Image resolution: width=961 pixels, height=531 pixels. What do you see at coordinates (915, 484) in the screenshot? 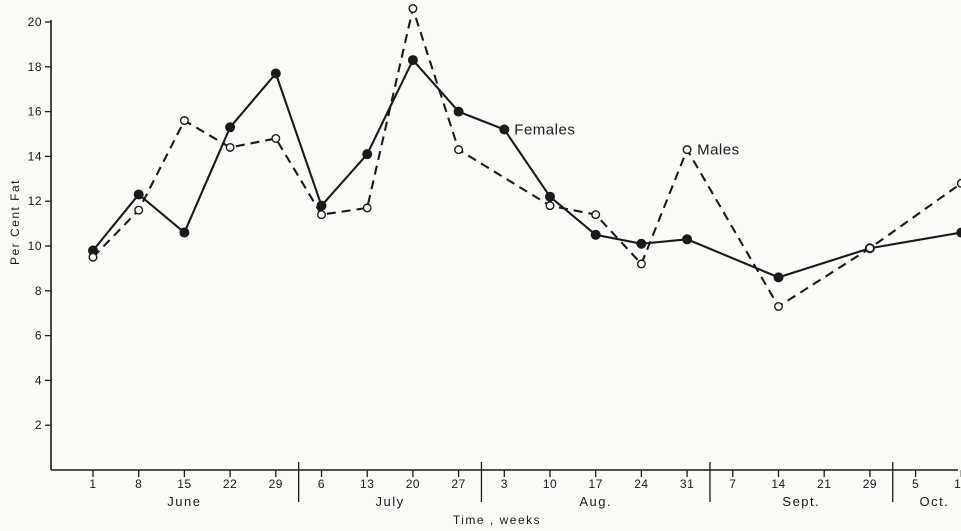
I see `x-tick-label: 5` at bounding box center [915, 484].